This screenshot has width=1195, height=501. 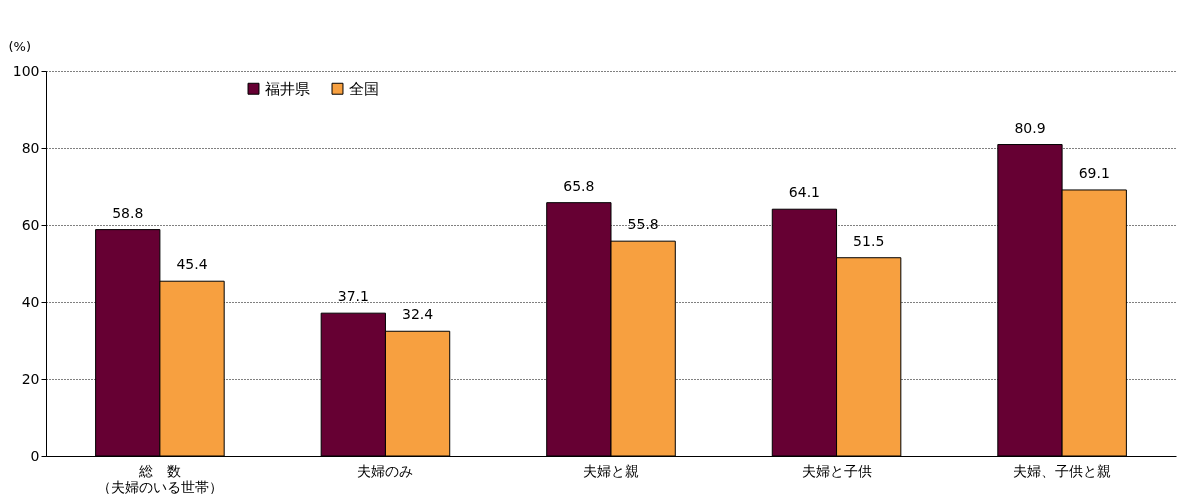 What do you see at coordinates (869, 240) in the screenshot?
I see `data-label: 51.5` at bounding box center [869, 240].